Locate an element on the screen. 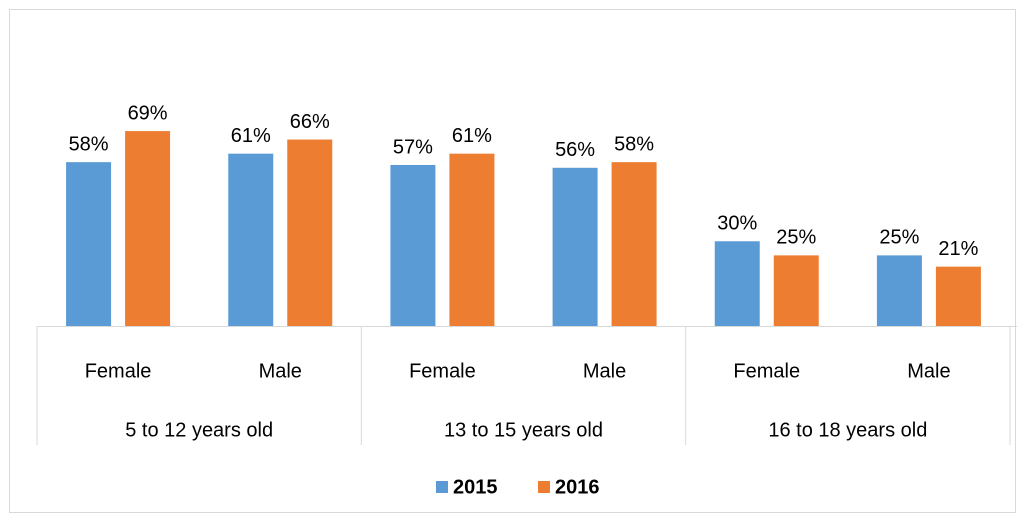 The image size is (1025, 521). value-label: 66% is located at coordinates (310, 122).